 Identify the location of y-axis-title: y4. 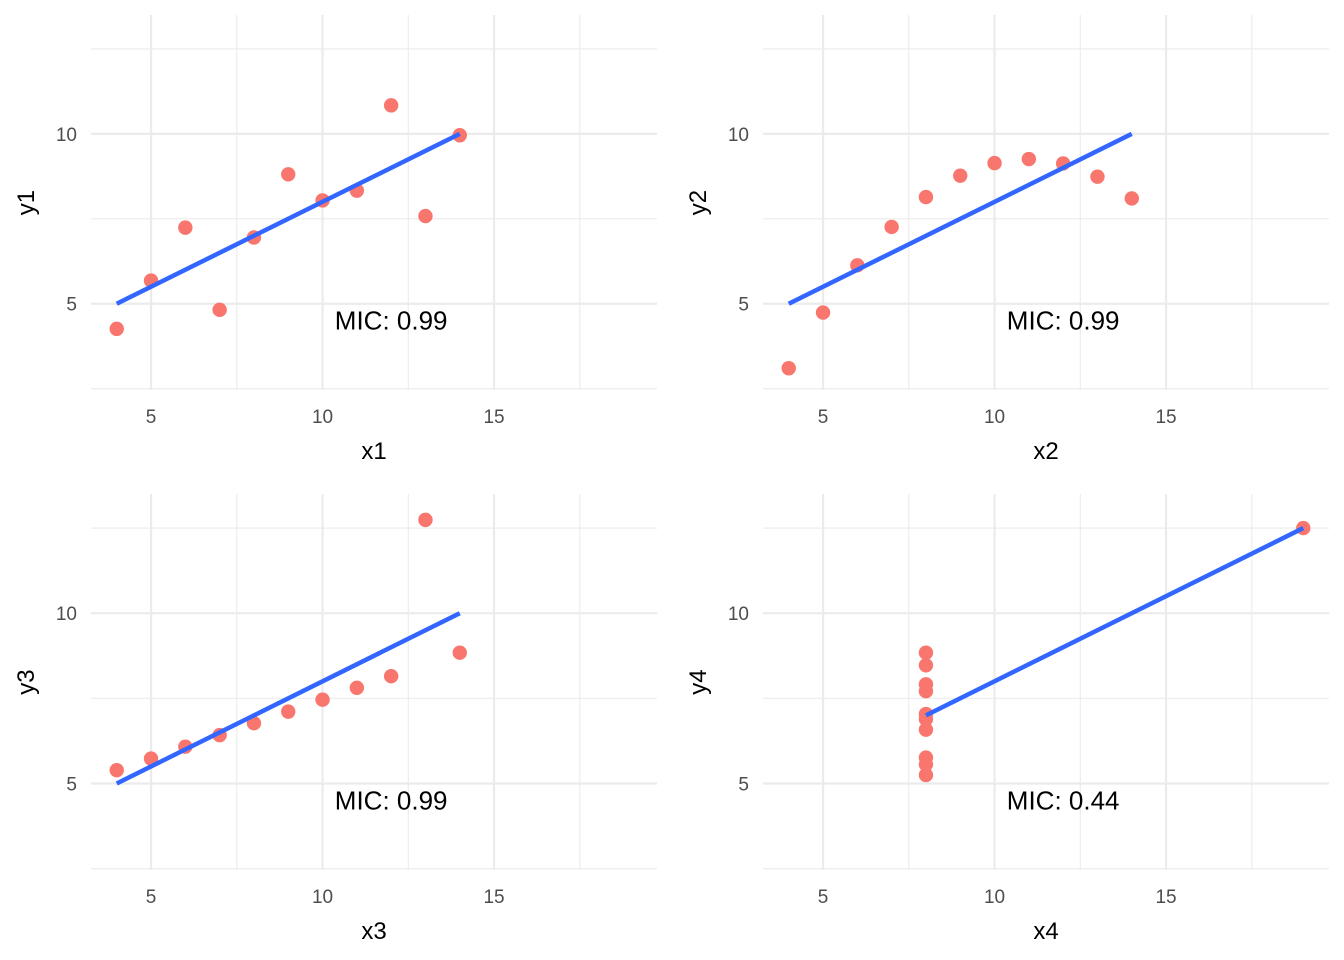
(698, 681).